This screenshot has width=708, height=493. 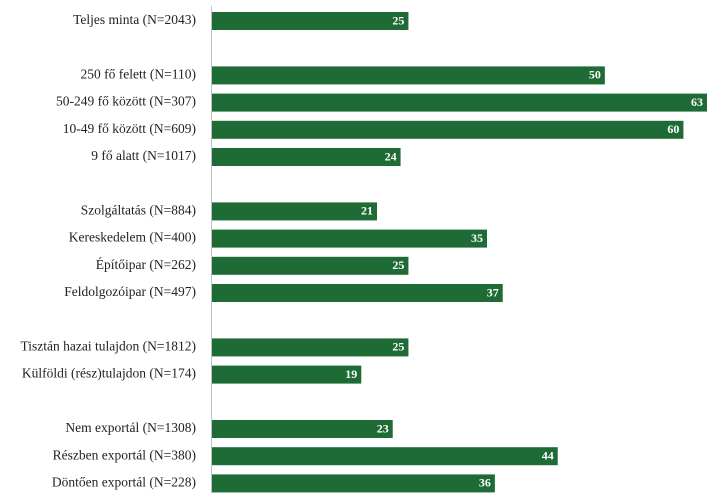 I want to click on value-label: 24, so click(x=391, y=156).